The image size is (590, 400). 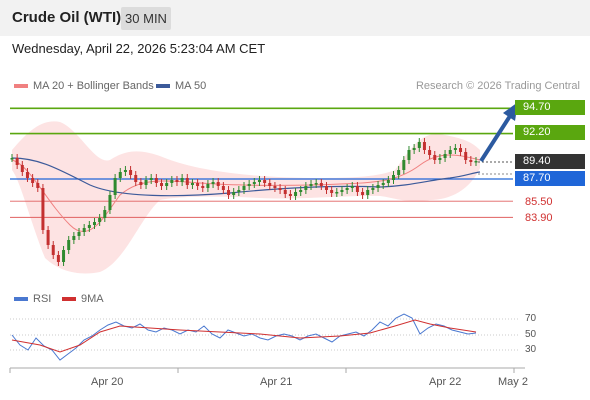 What do you see at coordinates (445, 382) in the screenshot?
I see `x-label-apr22: Apr 22` at bounding box center [445, 382].